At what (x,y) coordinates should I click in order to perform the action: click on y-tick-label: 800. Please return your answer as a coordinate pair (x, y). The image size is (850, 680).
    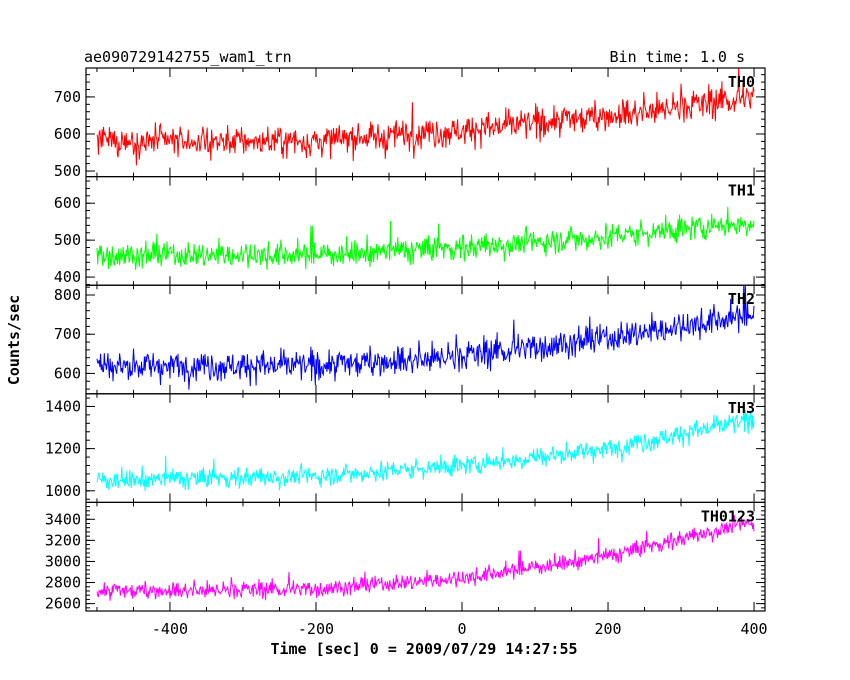
    Looking at the image, I should click on (67, 295).